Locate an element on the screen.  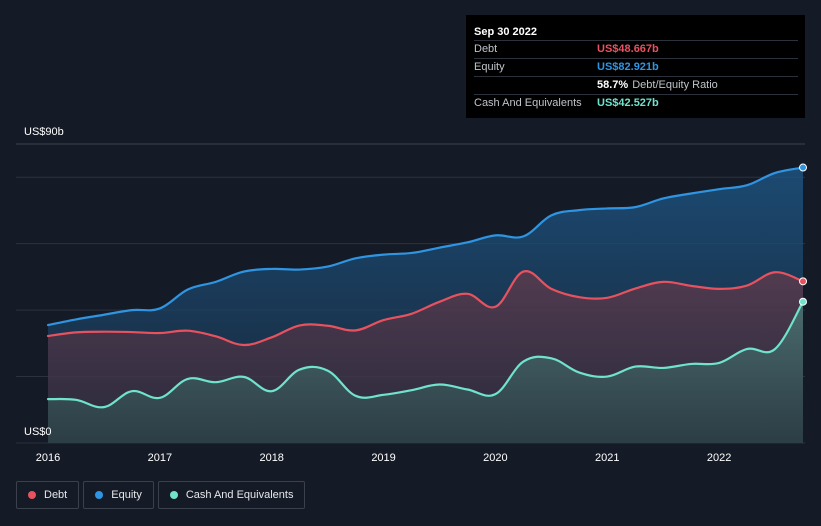
y-axis-bottom-label: US$0 is located at coordinates (38, 432).